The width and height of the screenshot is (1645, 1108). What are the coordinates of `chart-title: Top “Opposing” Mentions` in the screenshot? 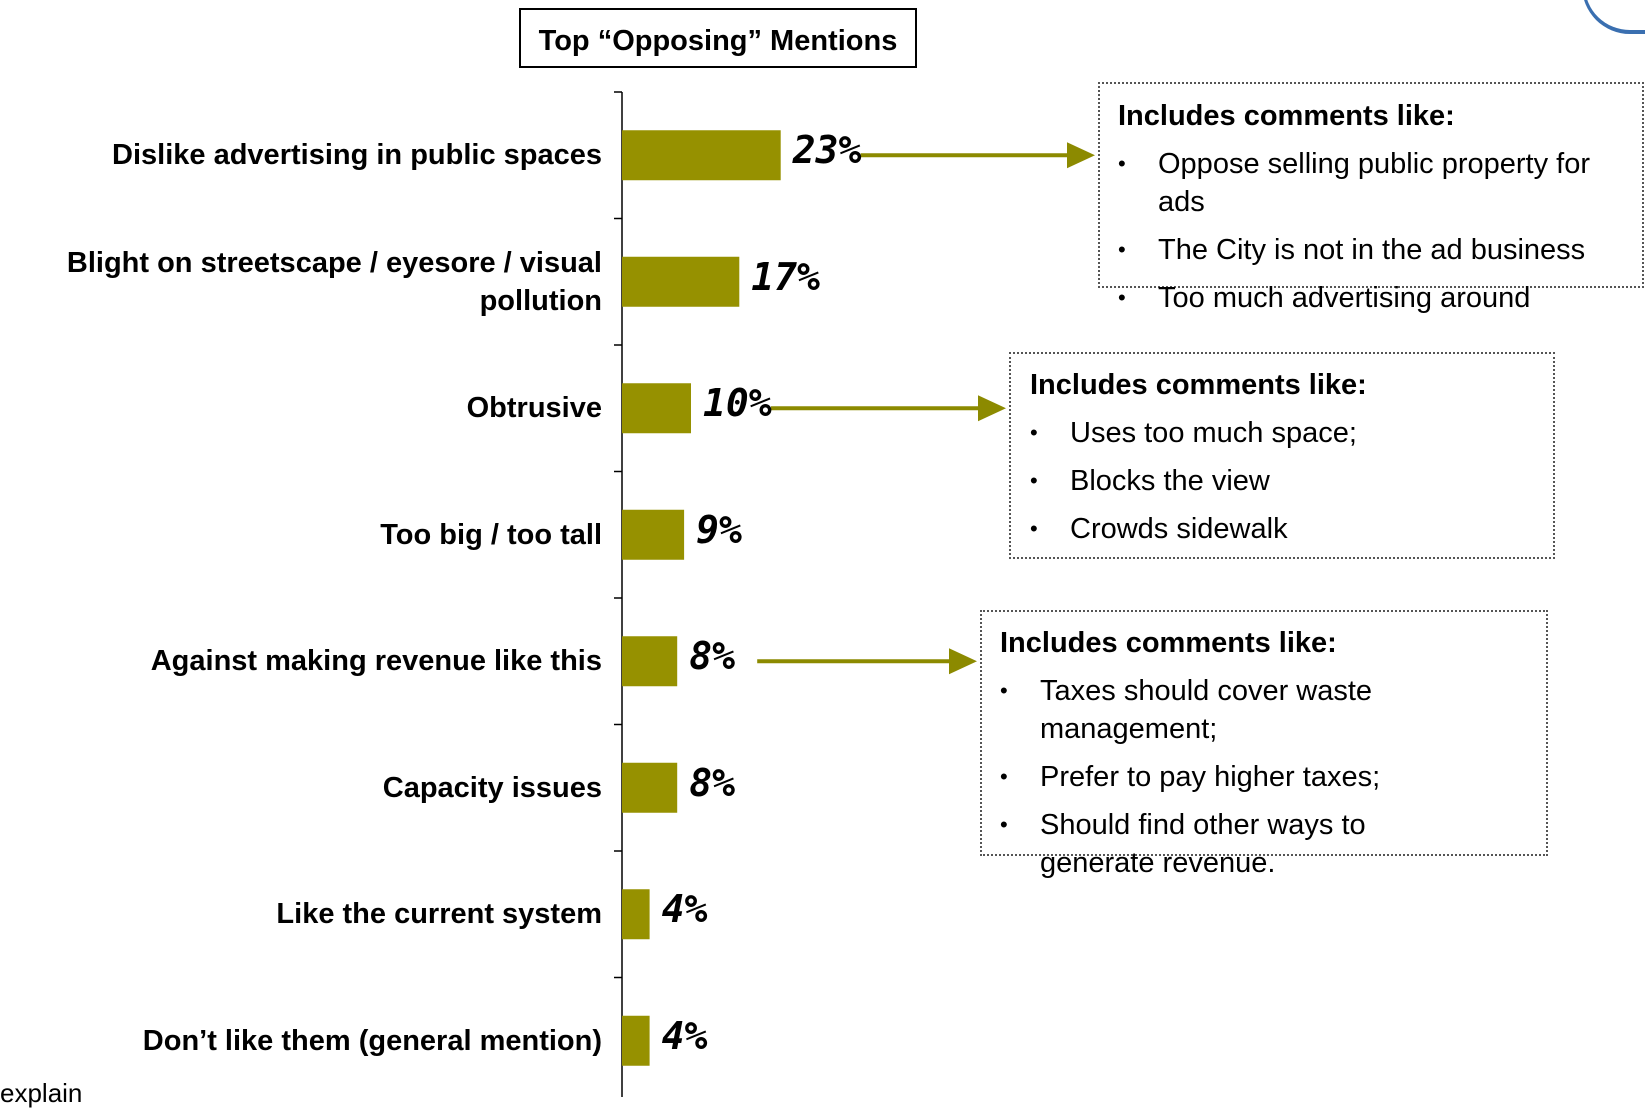 It's located at (718, 41).